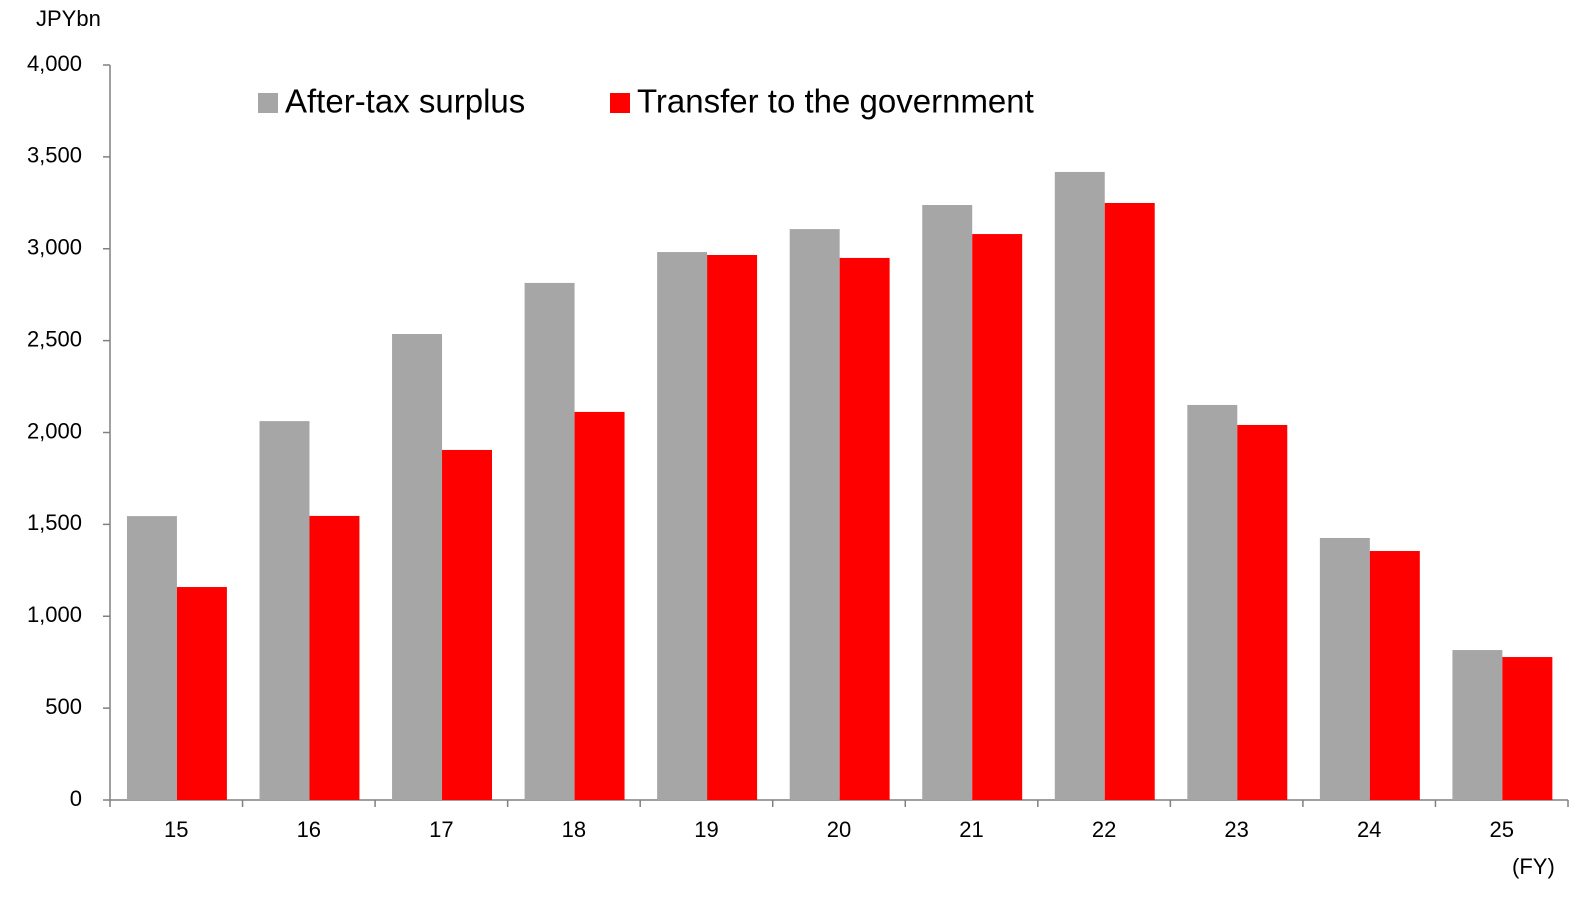 This screenshot has width=1594, height=904. I want to click on y-tick-label: 1,000, so click(54, 614).